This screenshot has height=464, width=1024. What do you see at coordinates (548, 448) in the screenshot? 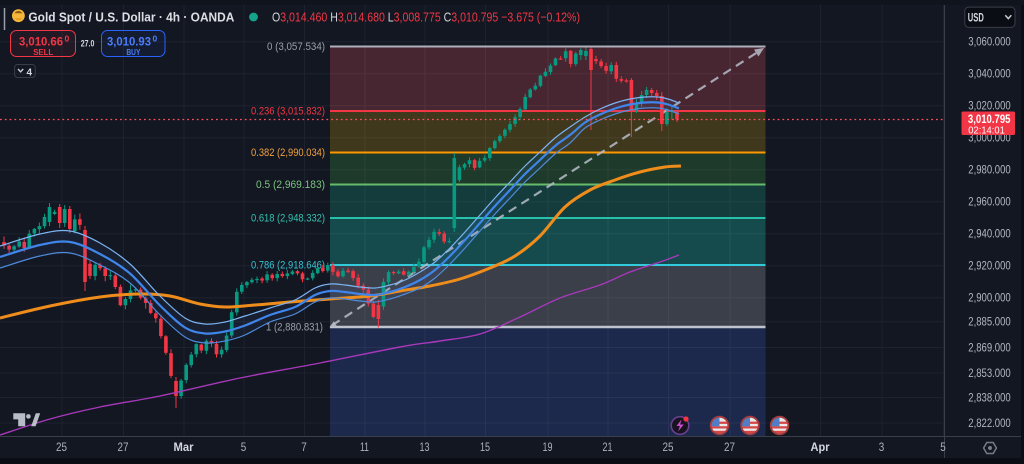
I see `svg-text: 19` at bounding box center [548, 448].